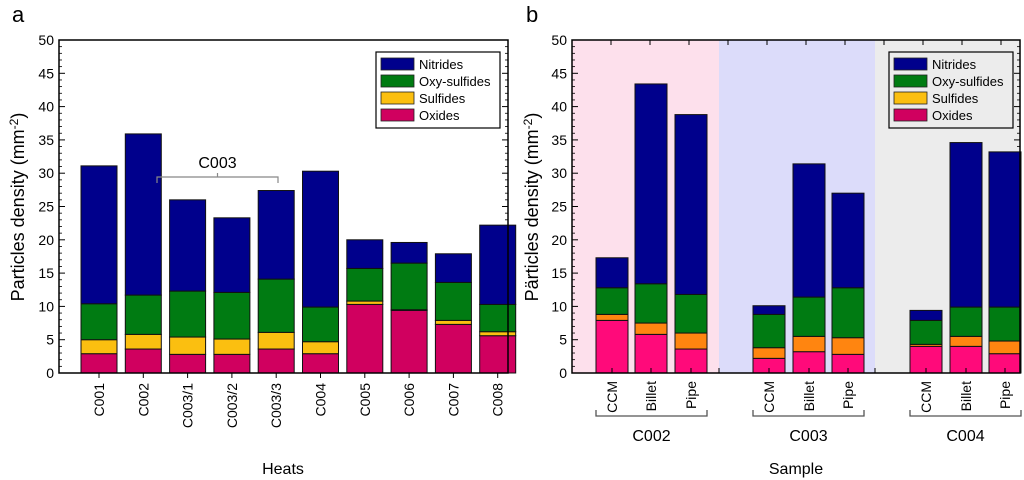 This screenshot has height=480, width=1024. Describe the element at coordinates (217, 163) in the screenshot. I see `annotation-label: C003` at that location.